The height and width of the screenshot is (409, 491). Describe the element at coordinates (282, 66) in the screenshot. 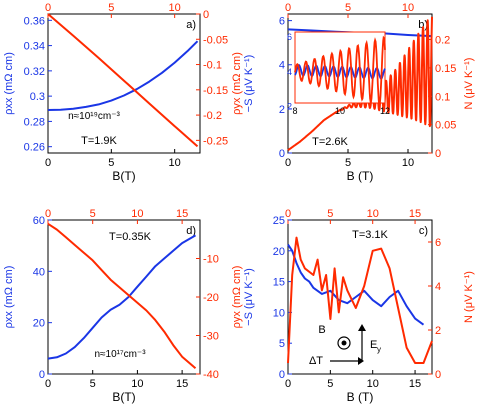

I see `y-tick-label: 4` at that location.